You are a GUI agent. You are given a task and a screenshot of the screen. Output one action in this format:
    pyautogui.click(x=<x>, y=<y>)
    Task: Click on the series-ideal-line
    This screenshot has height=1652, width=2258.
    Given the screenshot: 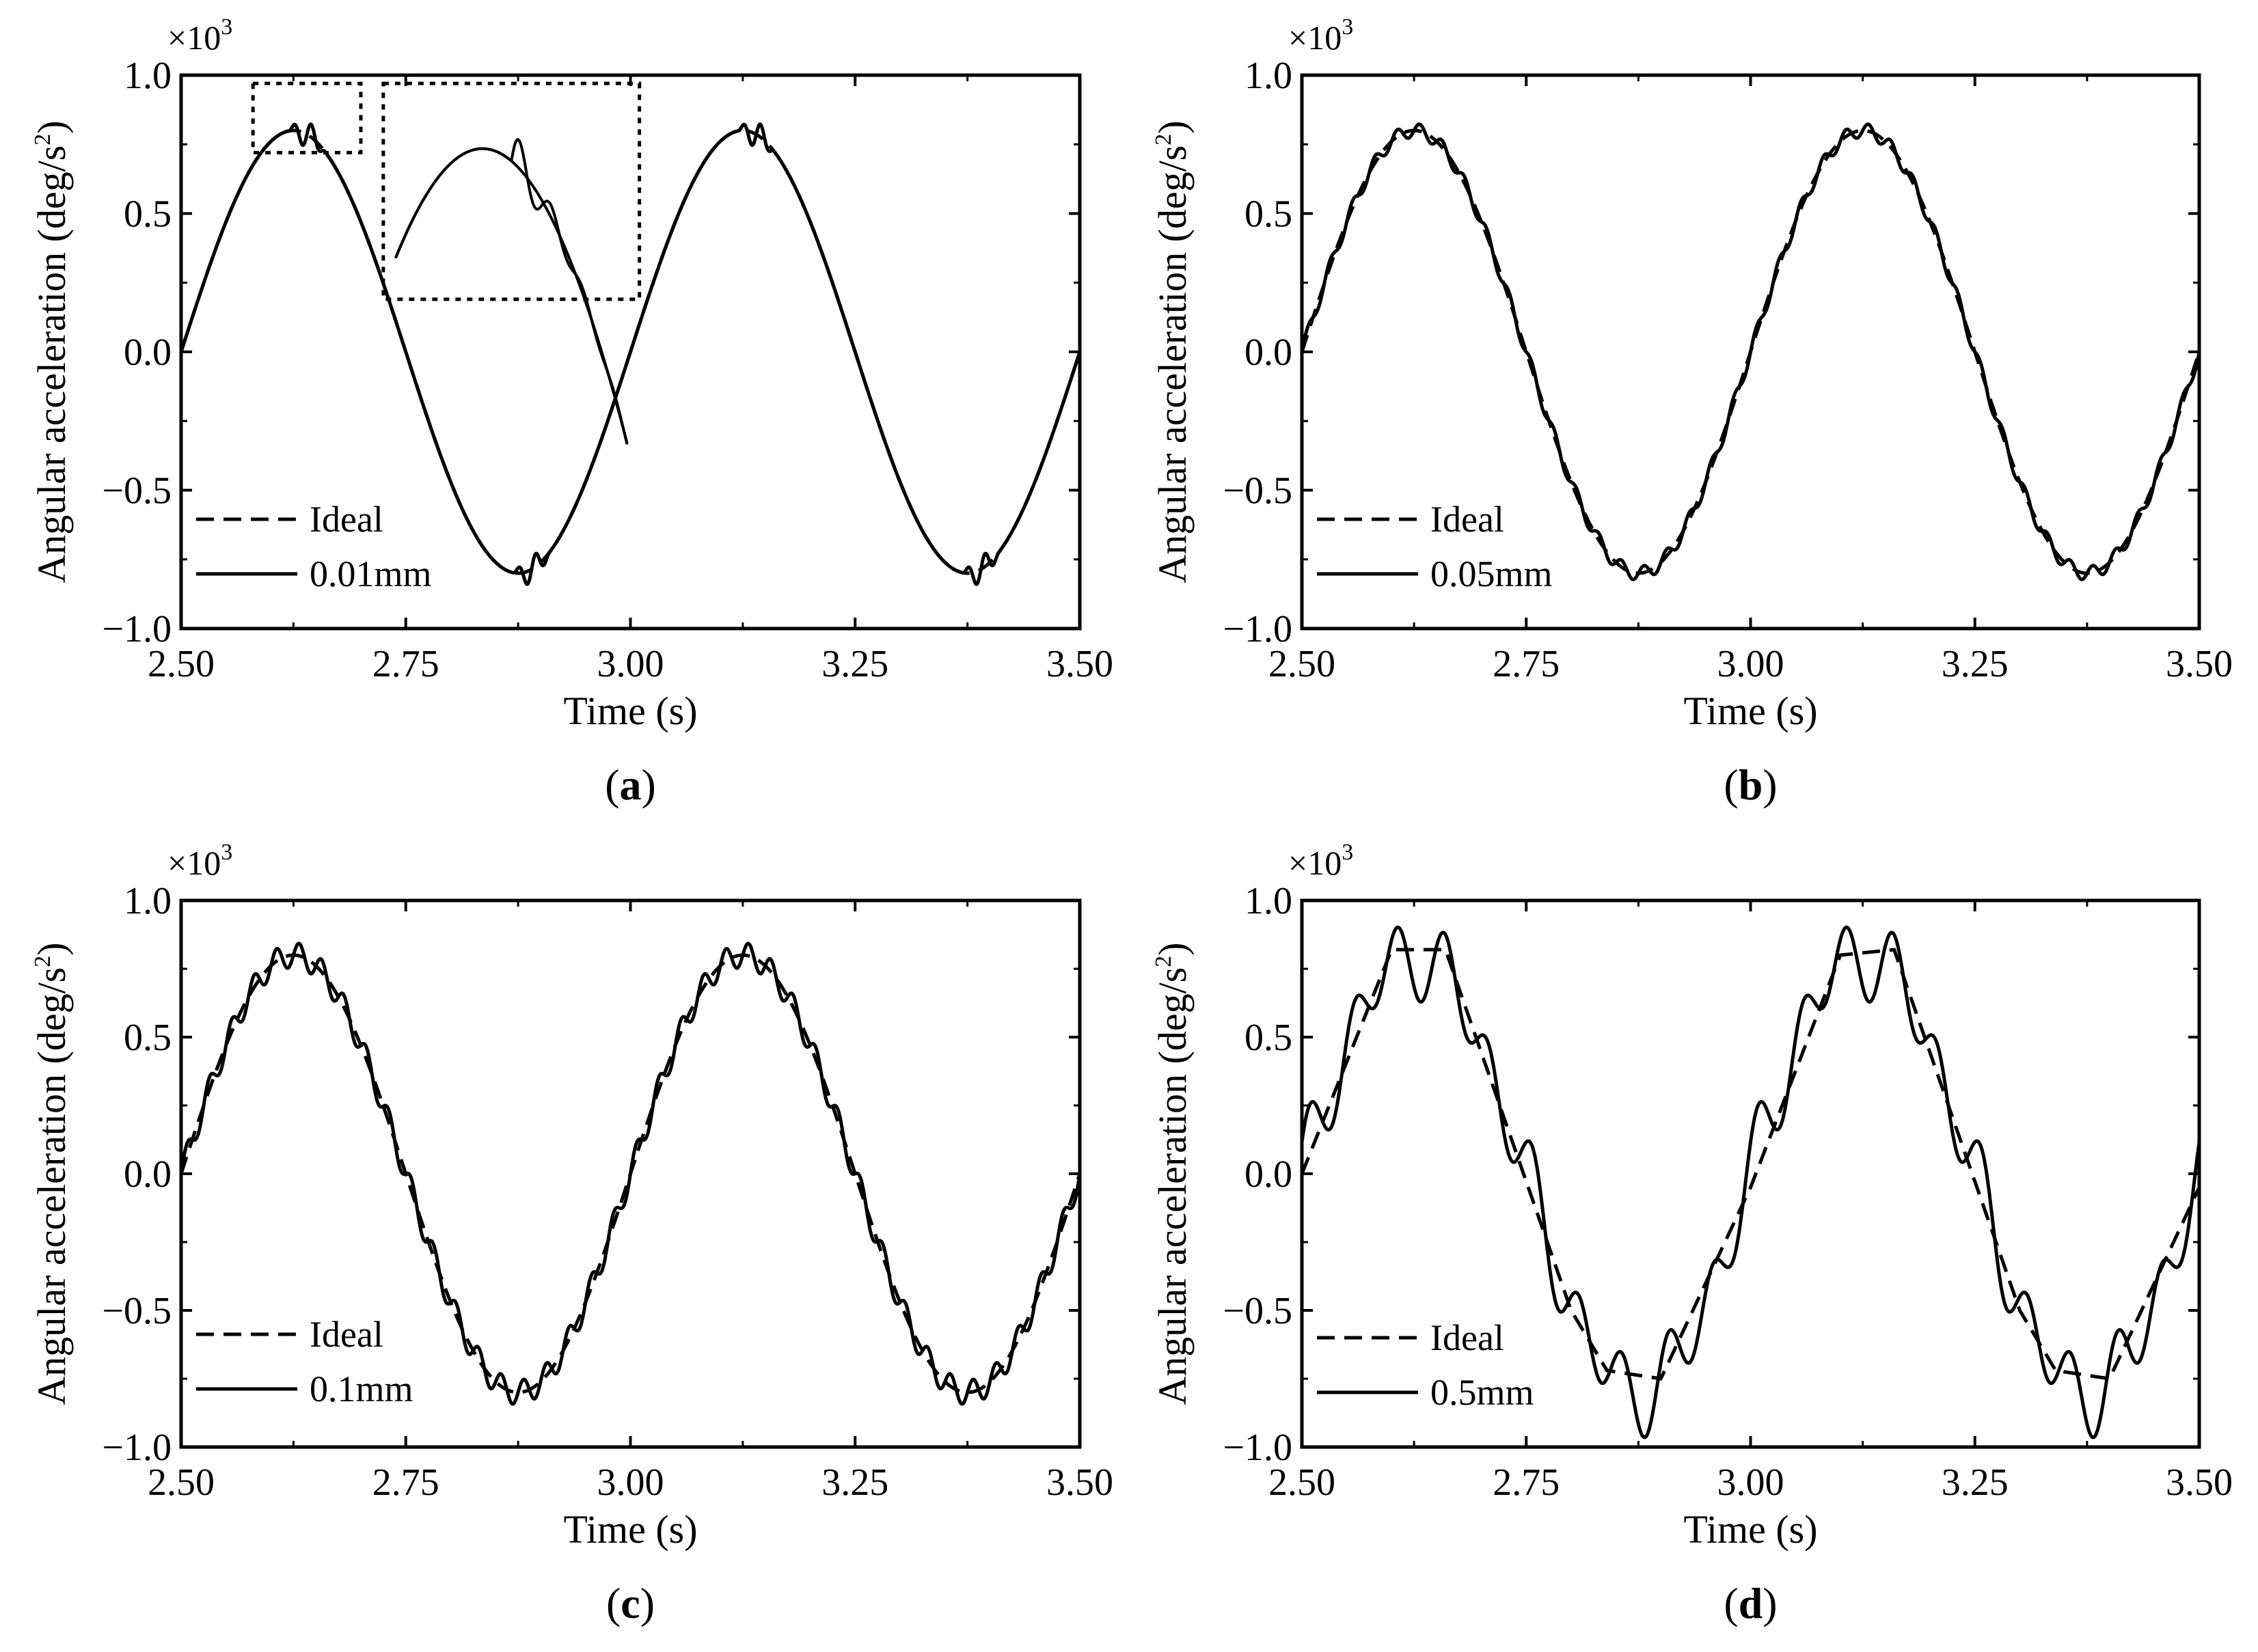 What is the action you would take?
    pyautogui.click(x=1750, y=1164)
    